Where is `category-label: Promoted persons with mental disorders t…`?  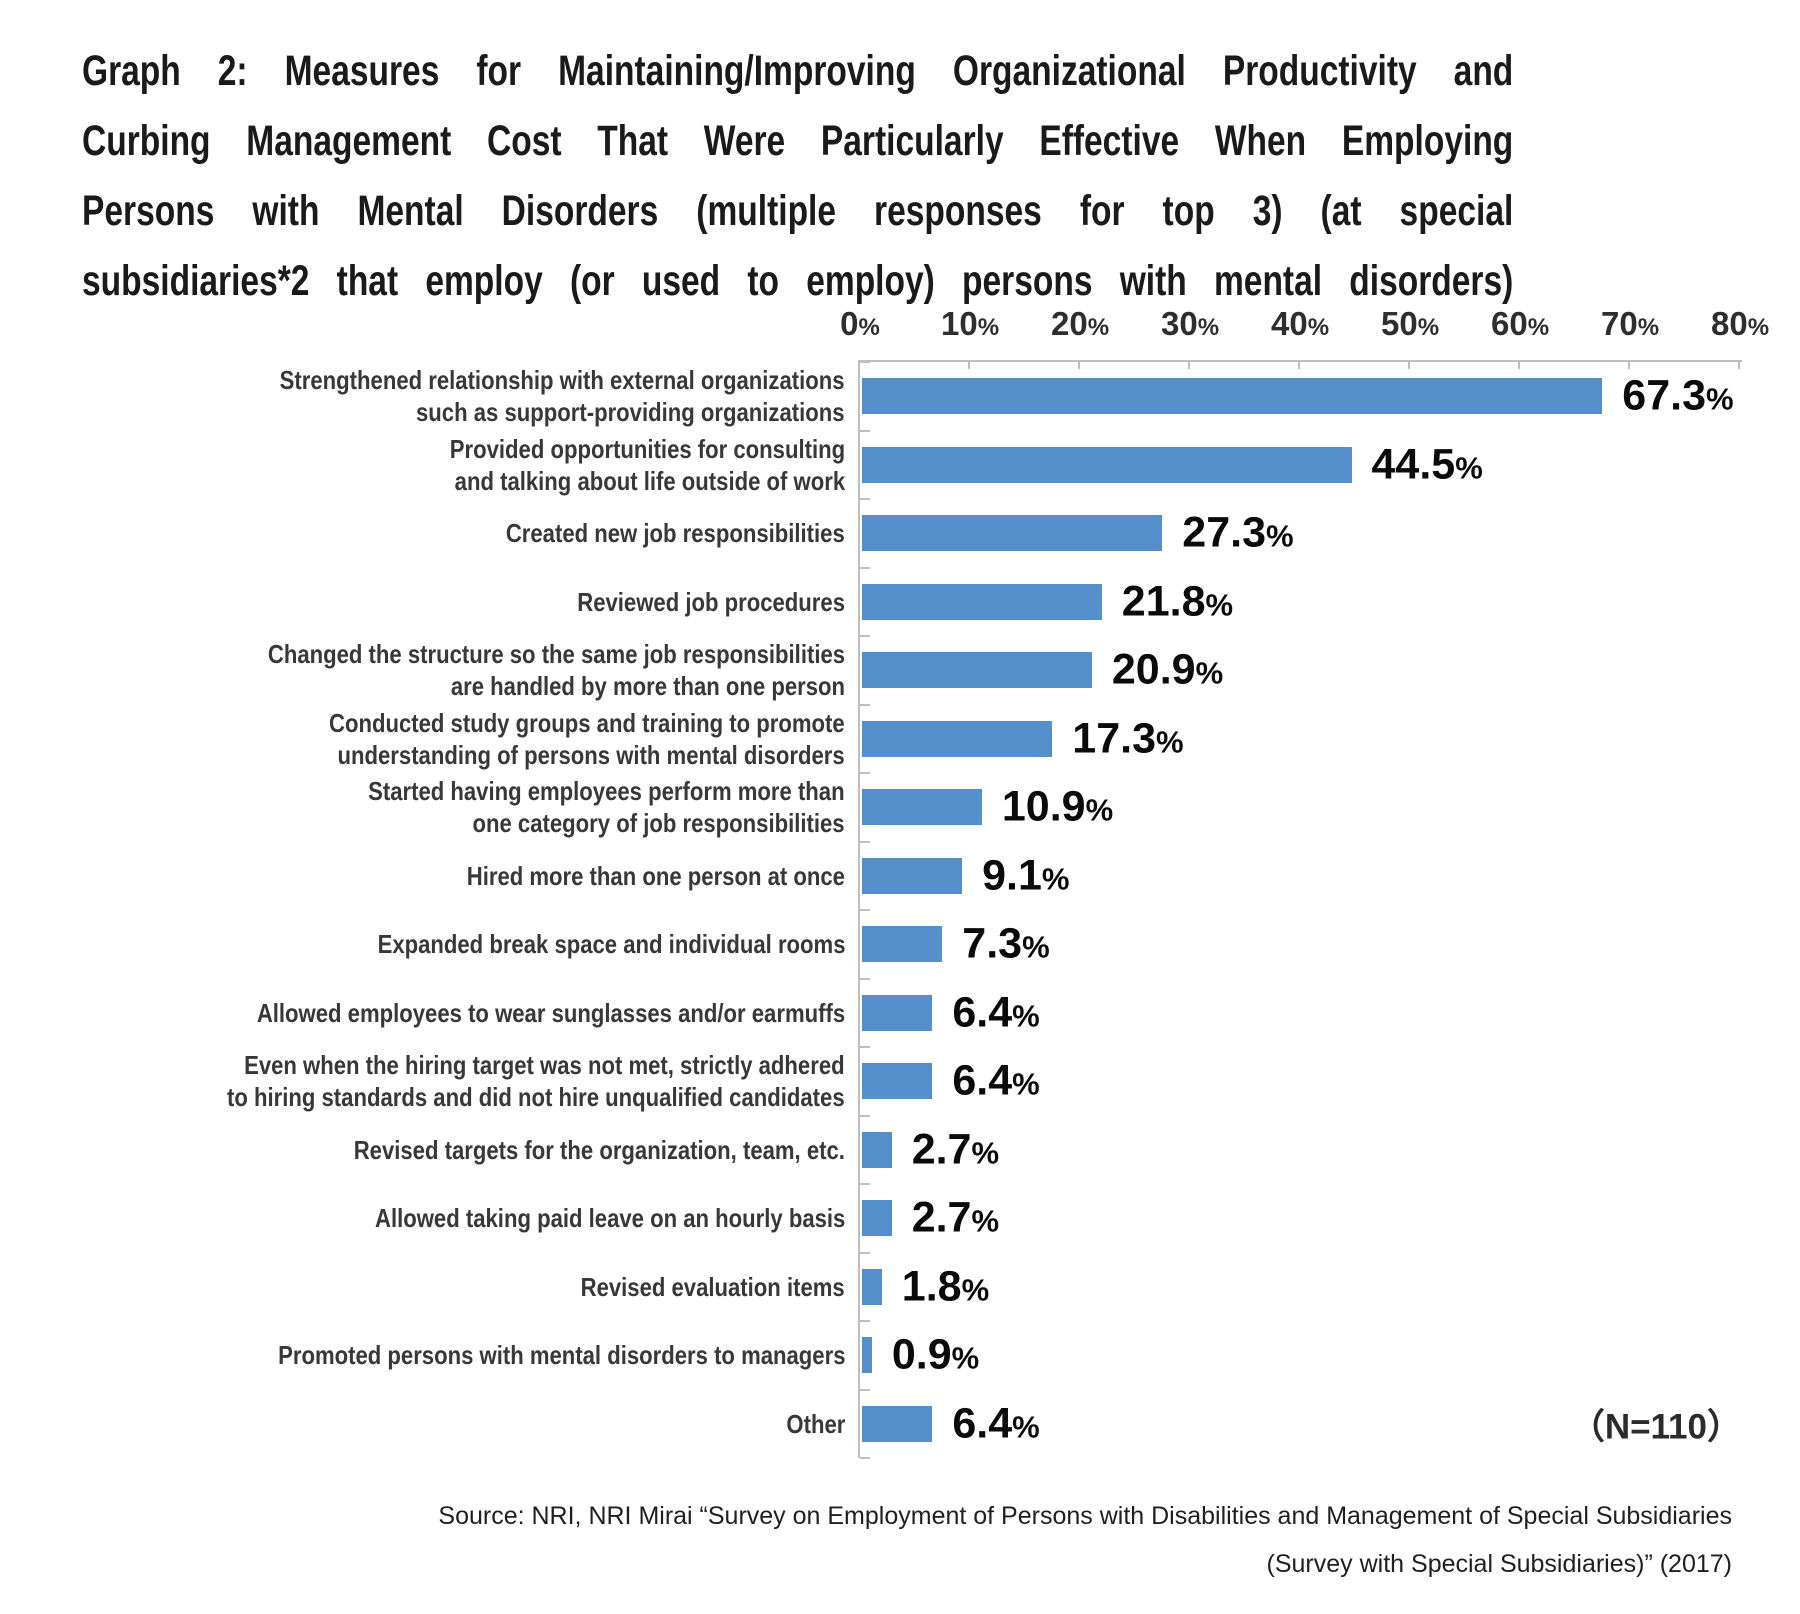
category-label: Promoted persons with mental disorders t… is located at coordinates (561, 1355).